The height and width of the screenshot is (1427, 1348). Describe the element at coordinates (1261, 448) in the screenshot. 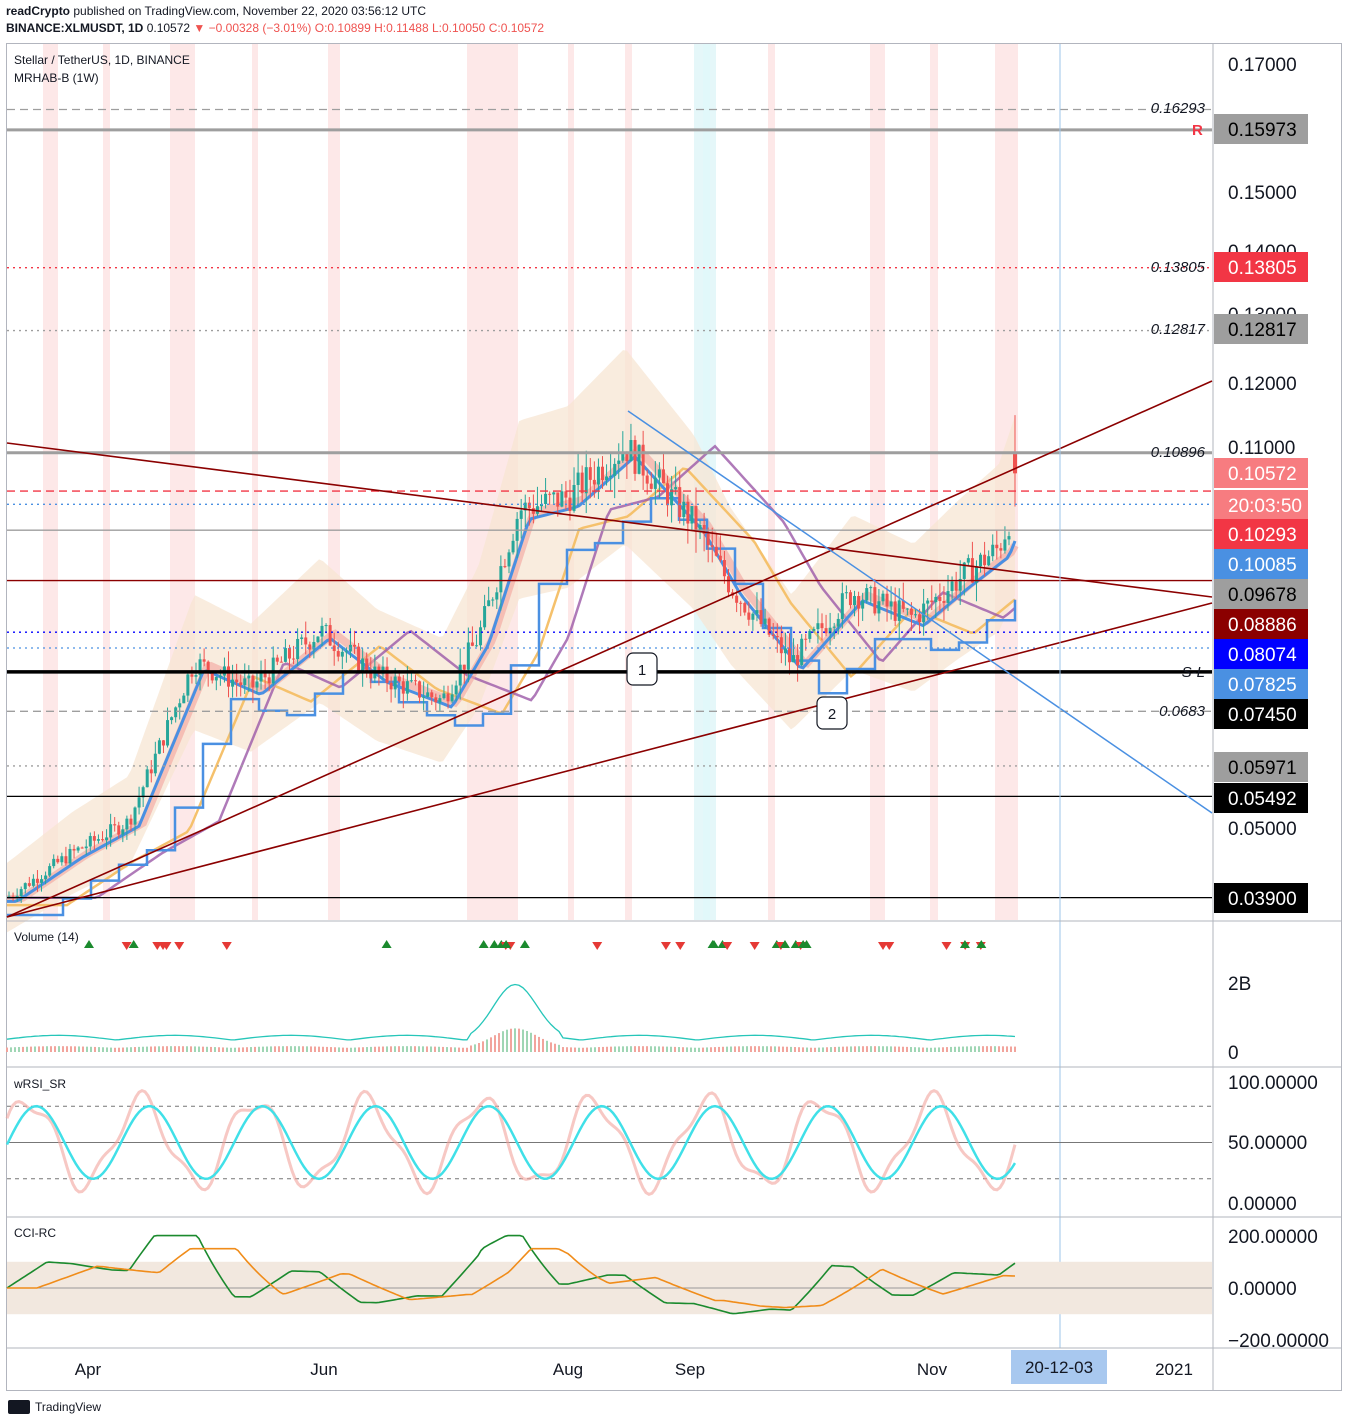

I see `price-tick: 0.11000` at that location.